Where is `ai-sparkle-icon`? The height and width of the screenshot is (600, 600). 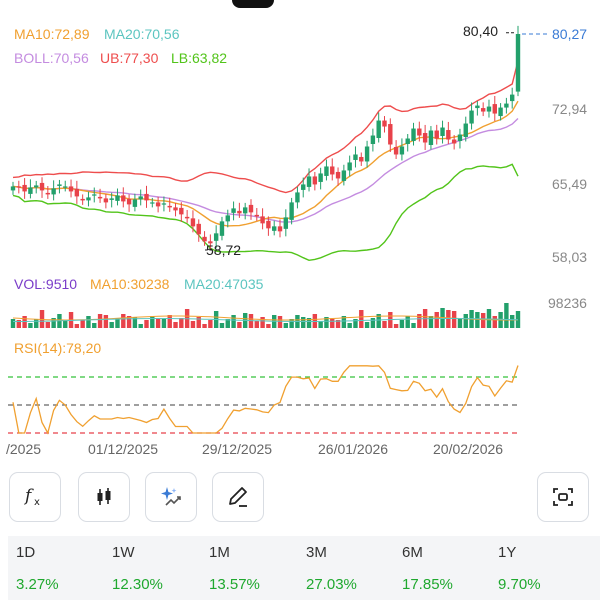 ai-sparkle-icon is located at coordinates (171, 496).